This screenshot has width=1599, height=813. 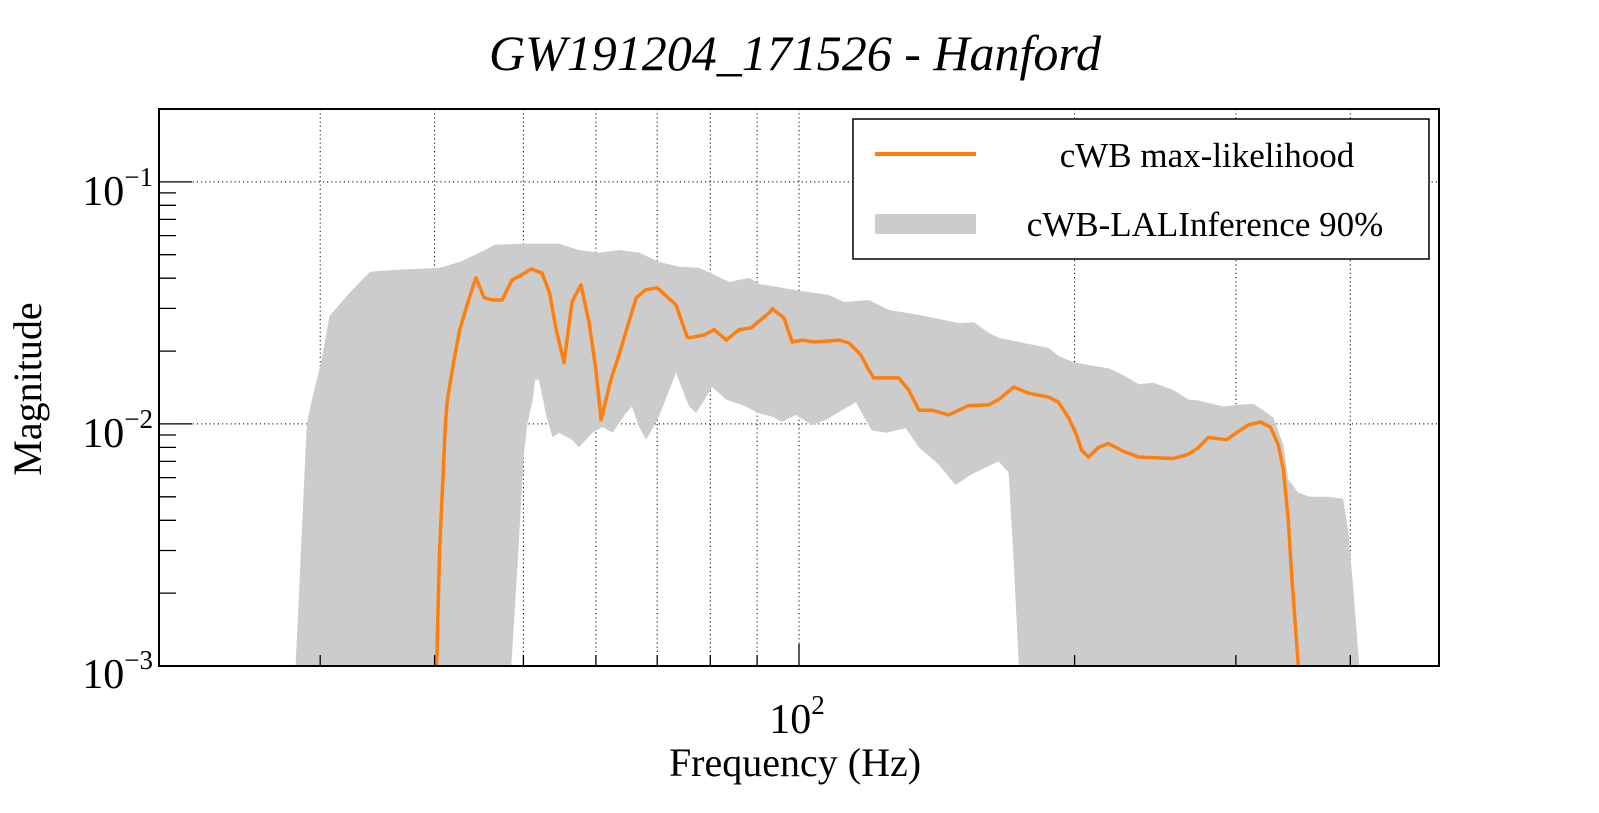 What do you see at coordinates (1205, 224) in the screenshot?
I see `legend-label: cWB-LALInference 90%` at bounding box center [1205, 224].